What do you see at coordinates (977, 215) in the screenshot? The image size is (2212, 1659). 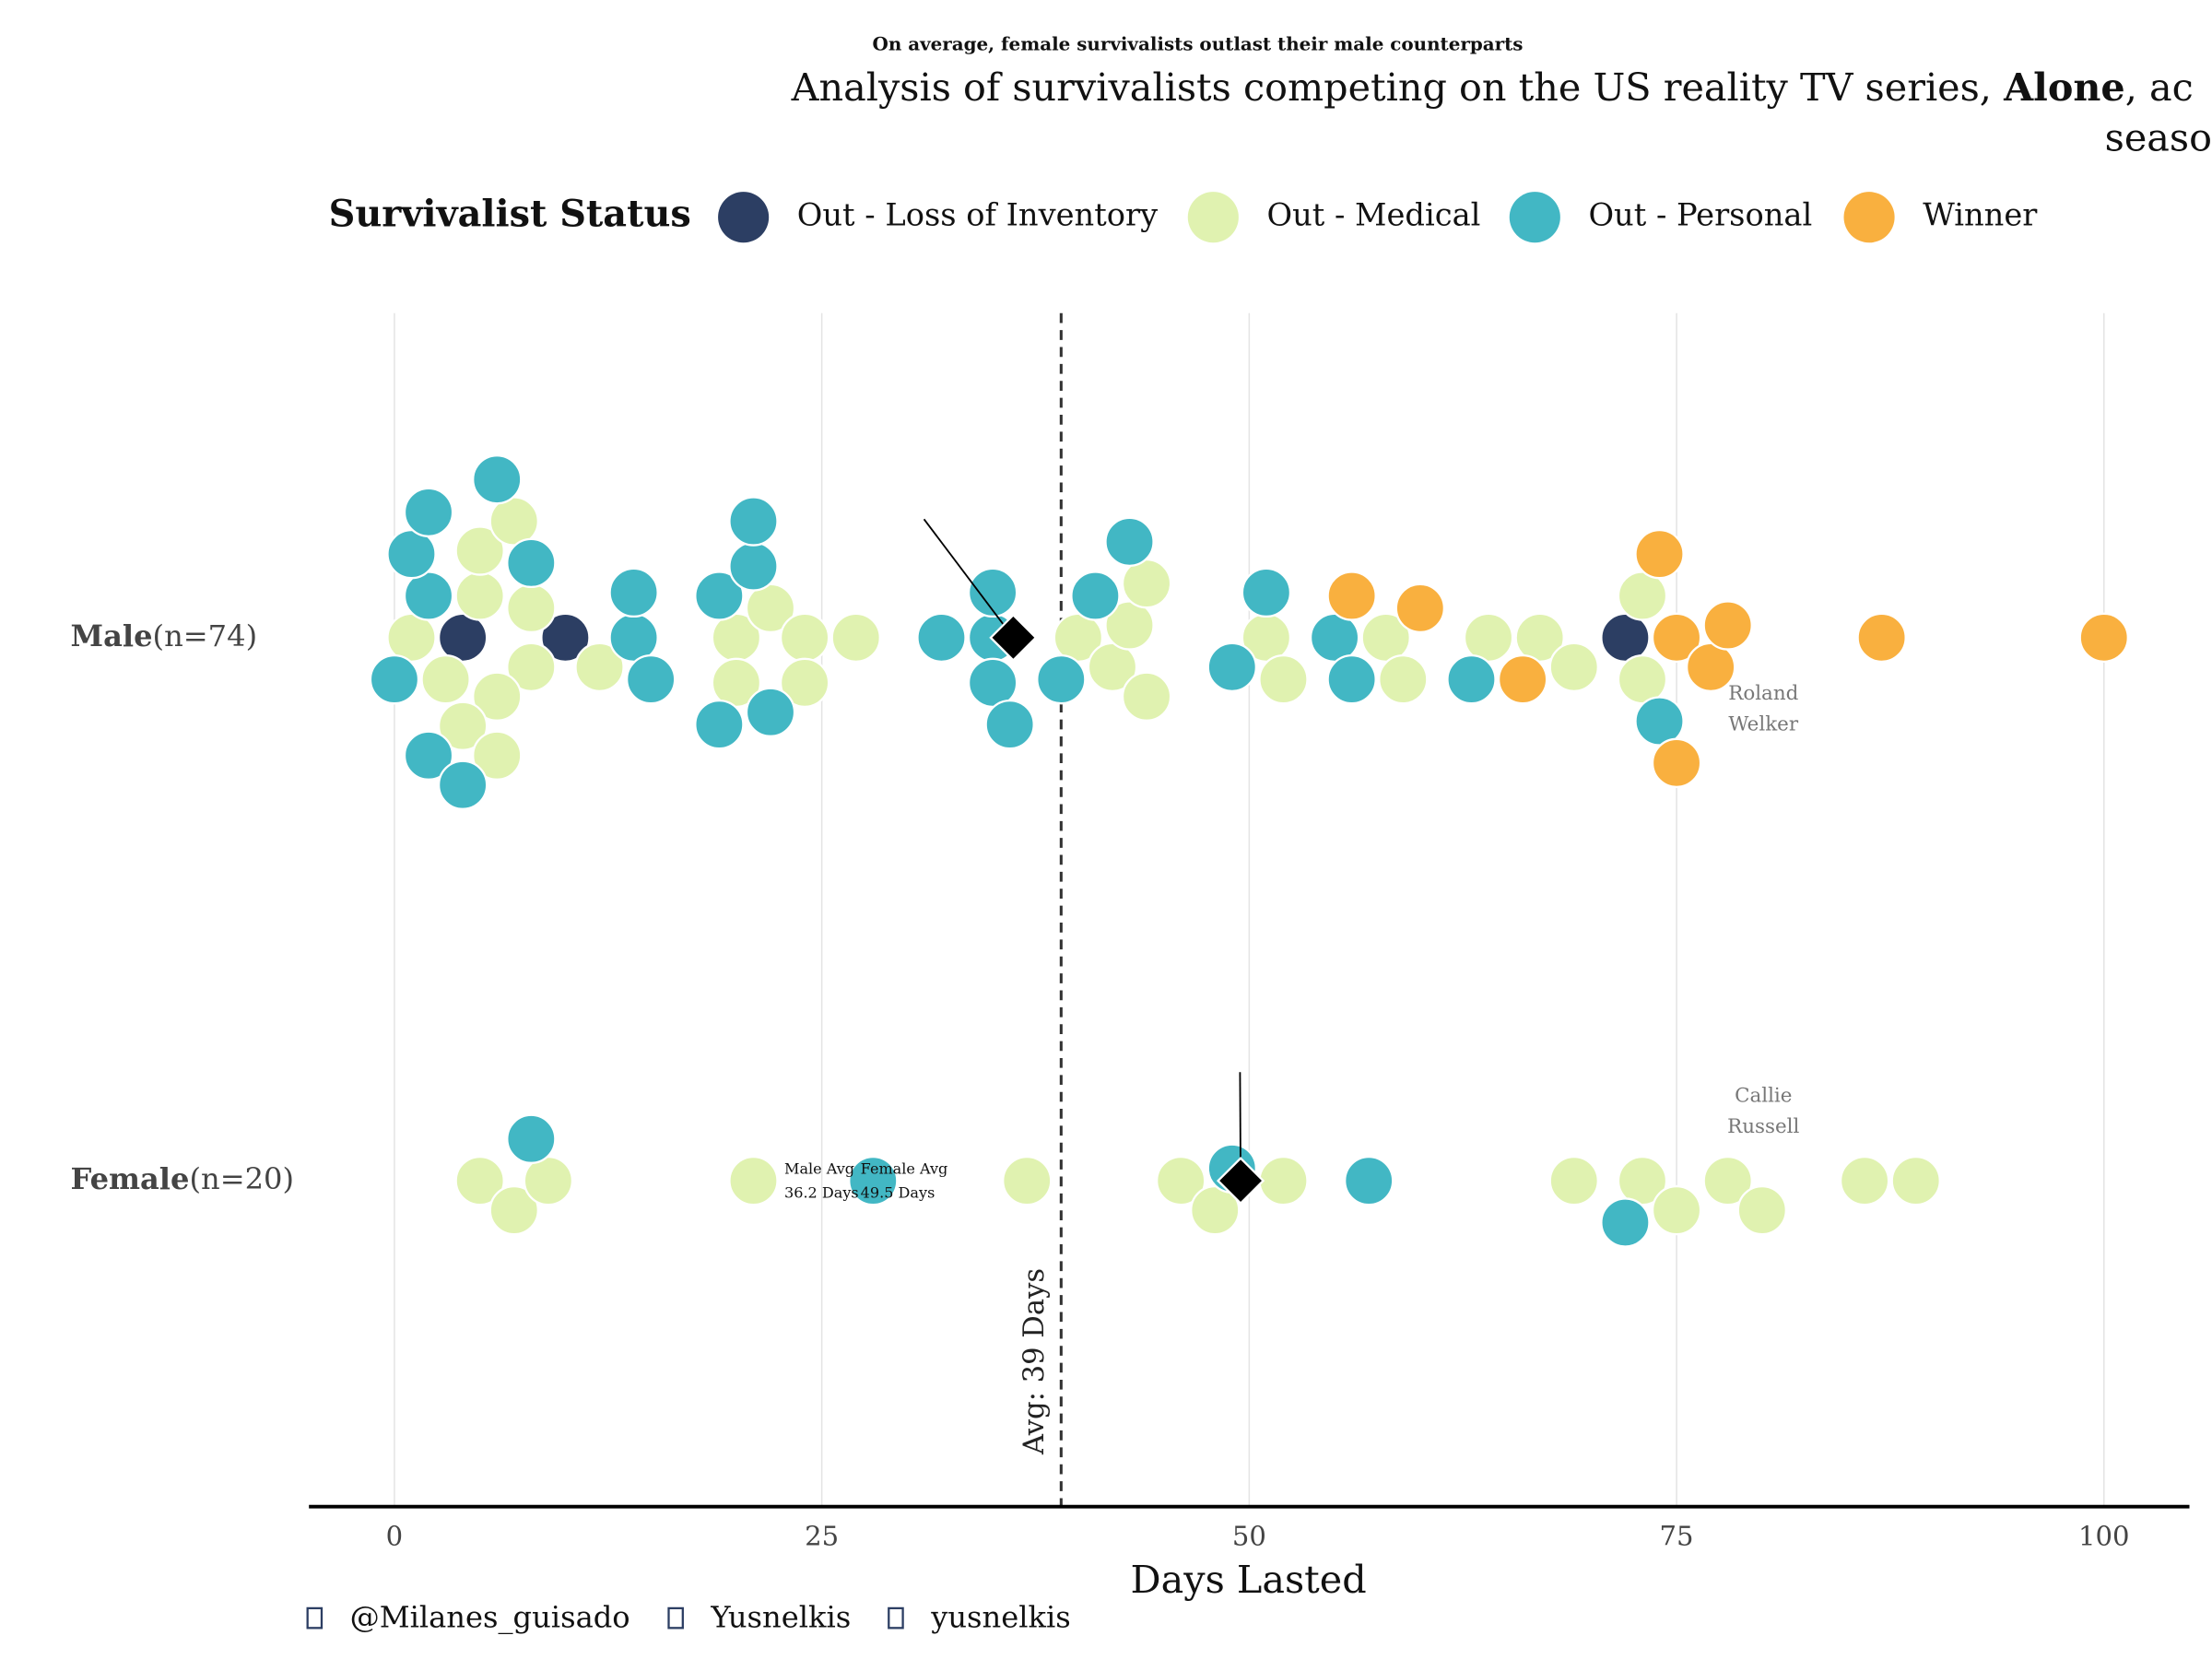 I see `legend-label: Out - Loss of Inventory` at bounding box center [977, 215].